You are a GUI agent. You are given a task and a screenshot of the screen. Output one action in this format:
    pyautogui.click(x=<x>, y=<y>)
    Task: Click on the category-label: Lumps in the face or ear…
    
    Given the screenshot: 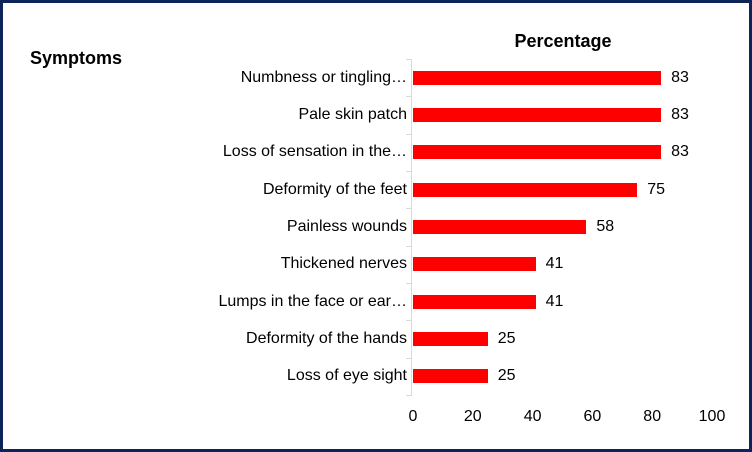 What is the action you would take?
    pyautogui.click(x=312, y=301)
    